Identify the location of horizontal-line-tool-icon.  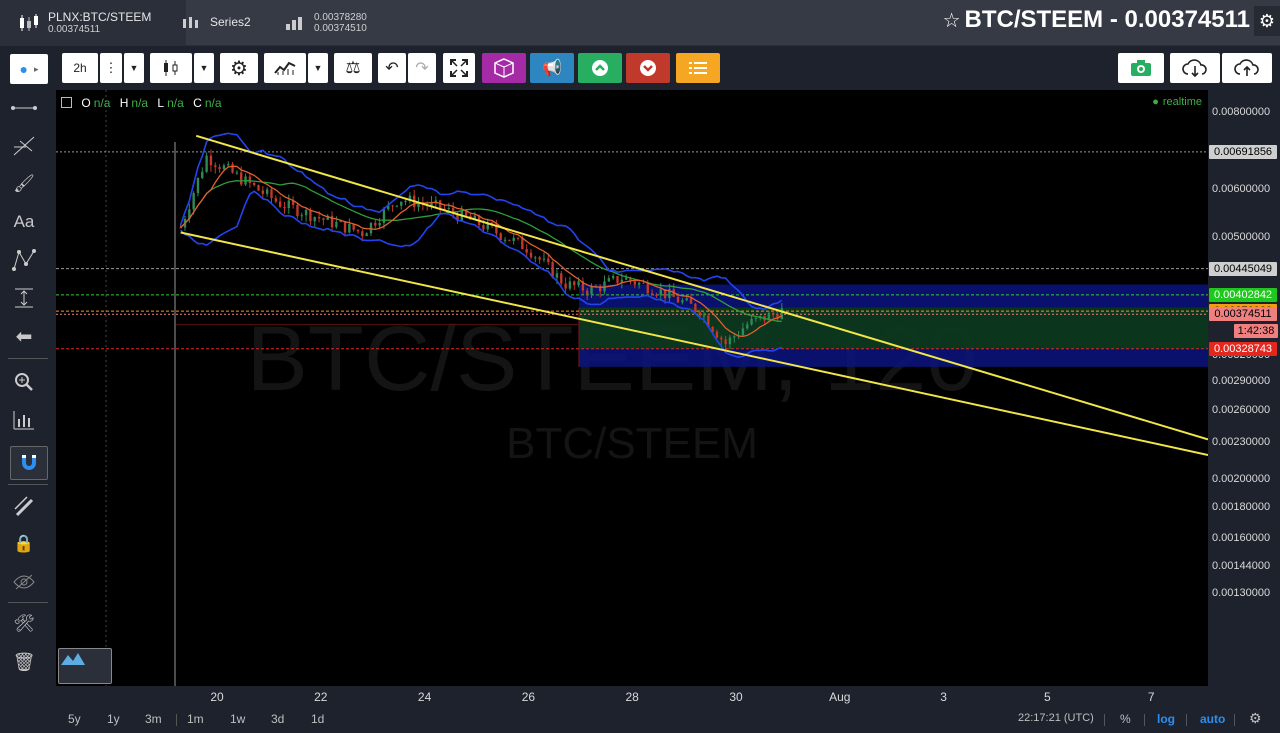
(24, 108).